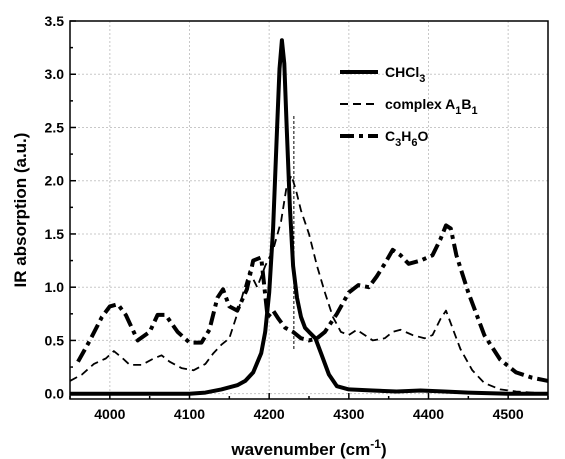 The width and height of the screenshot is (565, 459). Describe the element at coordinates (431, 106) in the screenshot. I see `legend-label-complex: complex A1B1` at that location.